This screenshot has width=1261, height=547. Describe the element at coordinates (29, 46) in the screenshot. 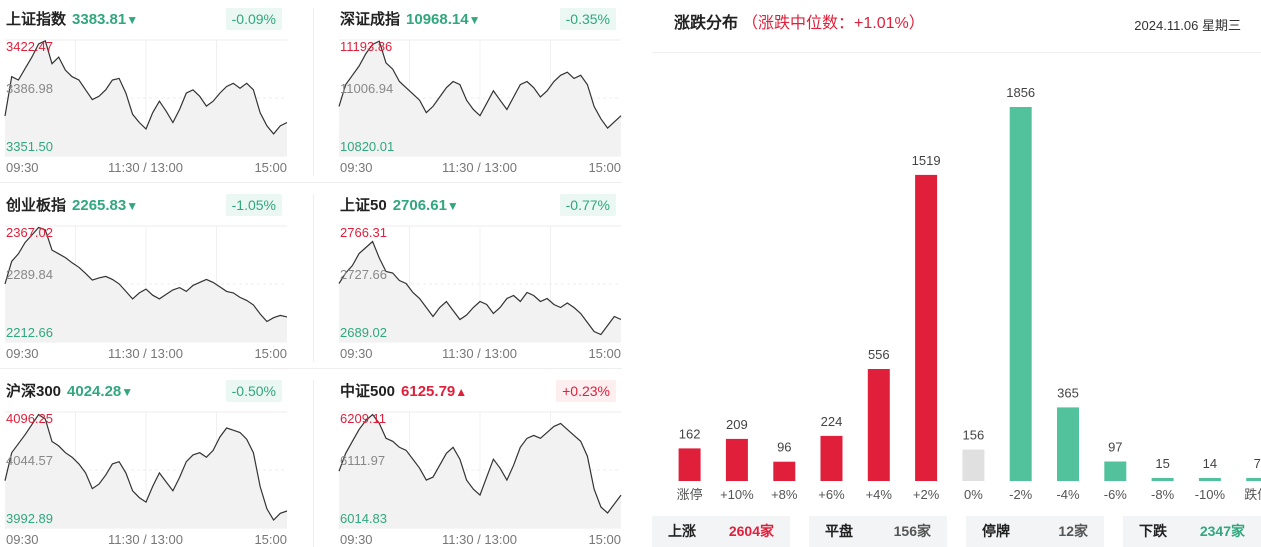

I see `index-high-label: 3422.47` at that location.